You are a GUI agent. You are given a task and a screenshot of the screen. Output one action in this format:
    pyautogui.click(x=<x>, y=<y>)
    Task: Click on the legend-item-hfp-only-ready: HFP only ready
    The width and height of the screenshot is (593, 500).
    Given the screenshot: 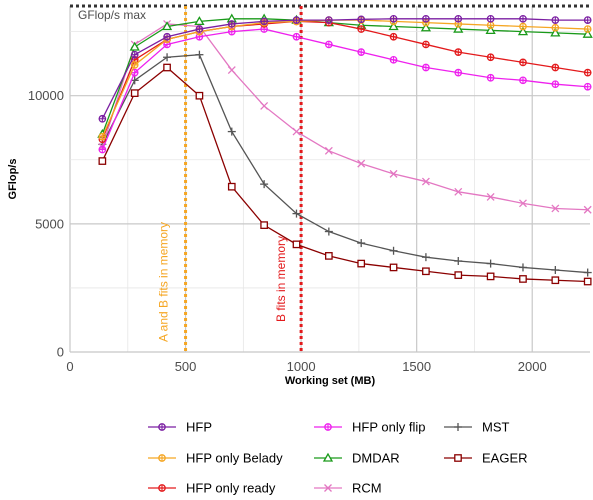 What is the action you would take?
    pyautogui.click(x=212, y=488)
    